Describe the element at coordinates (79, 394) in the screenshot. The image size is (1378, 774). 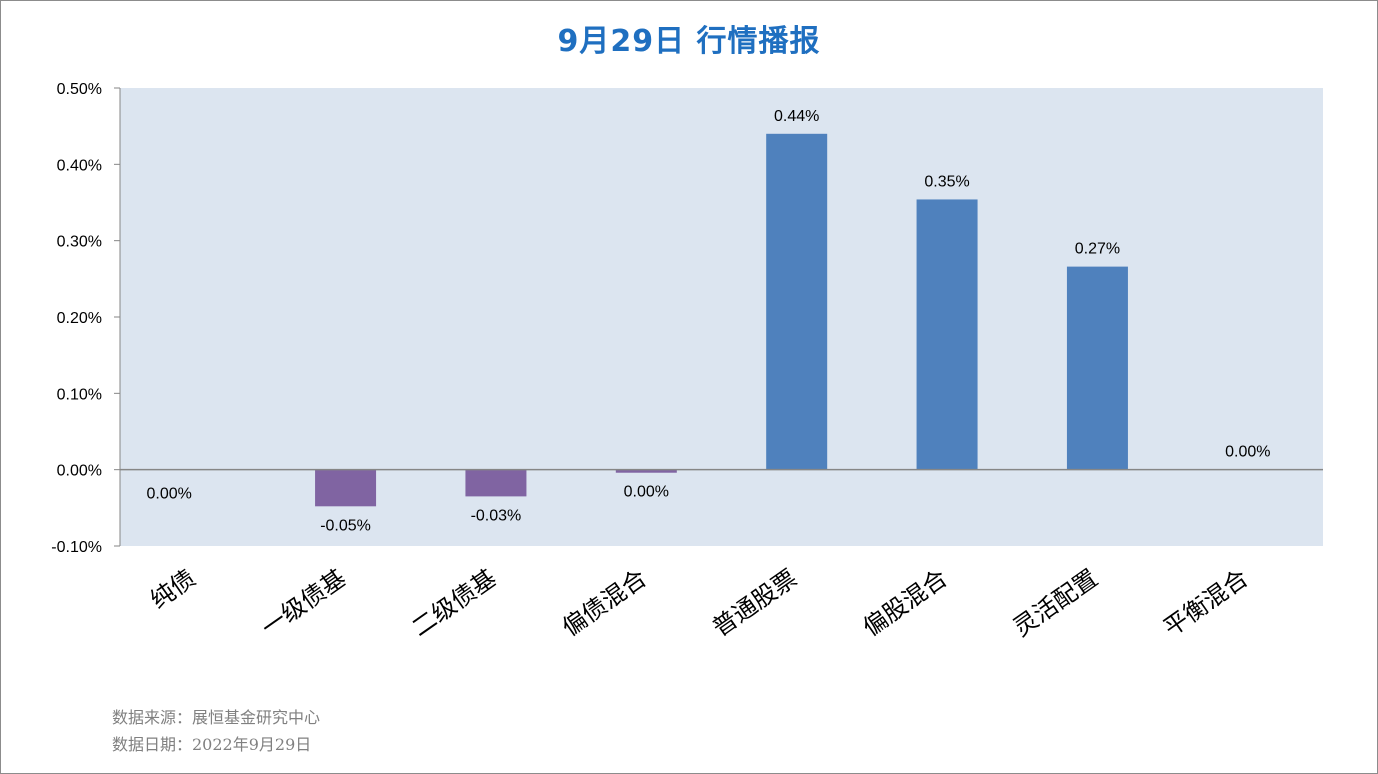
I see `y-tick-label: 0.10%` at that location.